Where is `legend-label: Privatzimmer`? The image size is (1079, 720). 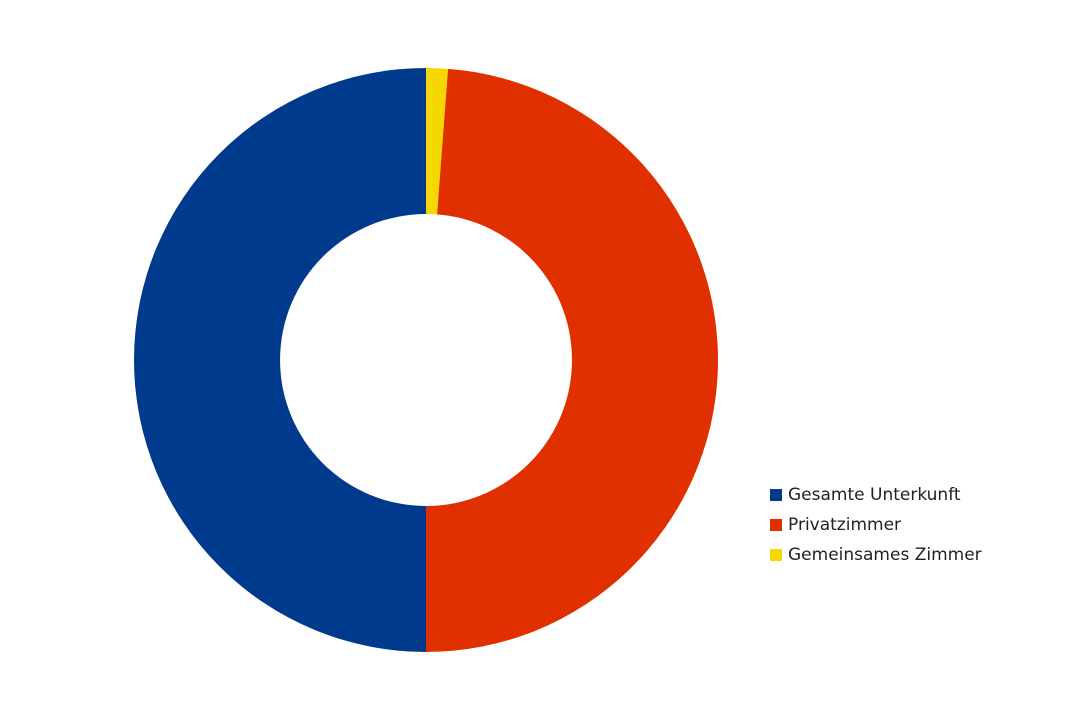 legend-label: Privatzimmer is located at coordinates (844, 525).